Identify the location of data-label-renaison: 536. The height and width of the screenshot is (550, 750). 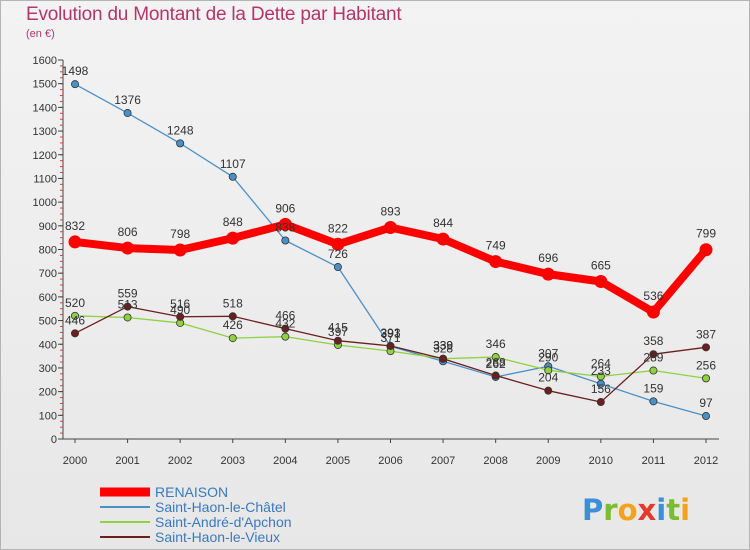
(653, 296).